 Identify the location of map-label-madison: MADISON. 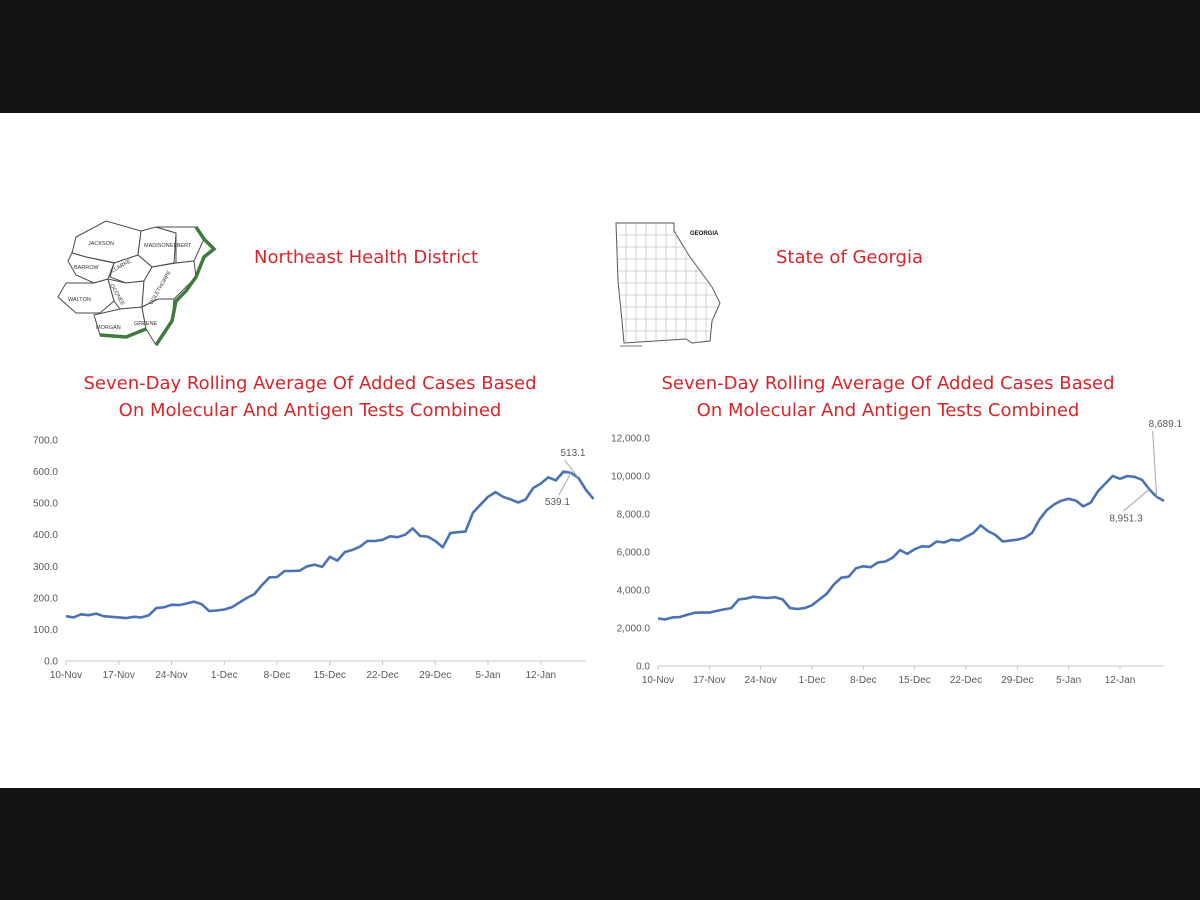
(157, 246).